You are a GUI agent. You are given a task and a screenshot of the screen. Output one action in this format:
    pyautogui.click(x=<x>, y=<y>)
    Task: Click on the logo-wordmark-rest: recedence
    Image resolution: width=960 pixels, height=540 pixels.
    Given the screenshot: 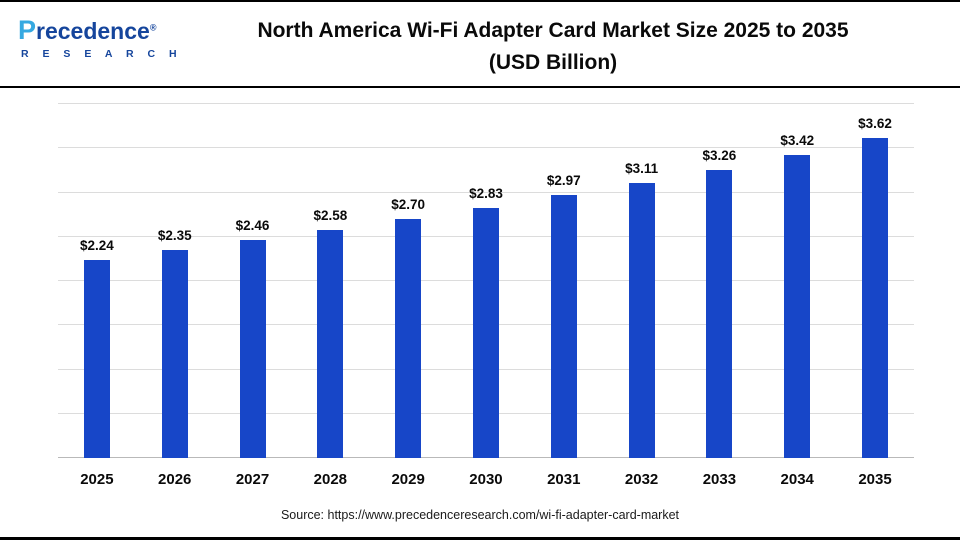 What is the action you would take?
    pyautogui.click(x=93, y=31)
    